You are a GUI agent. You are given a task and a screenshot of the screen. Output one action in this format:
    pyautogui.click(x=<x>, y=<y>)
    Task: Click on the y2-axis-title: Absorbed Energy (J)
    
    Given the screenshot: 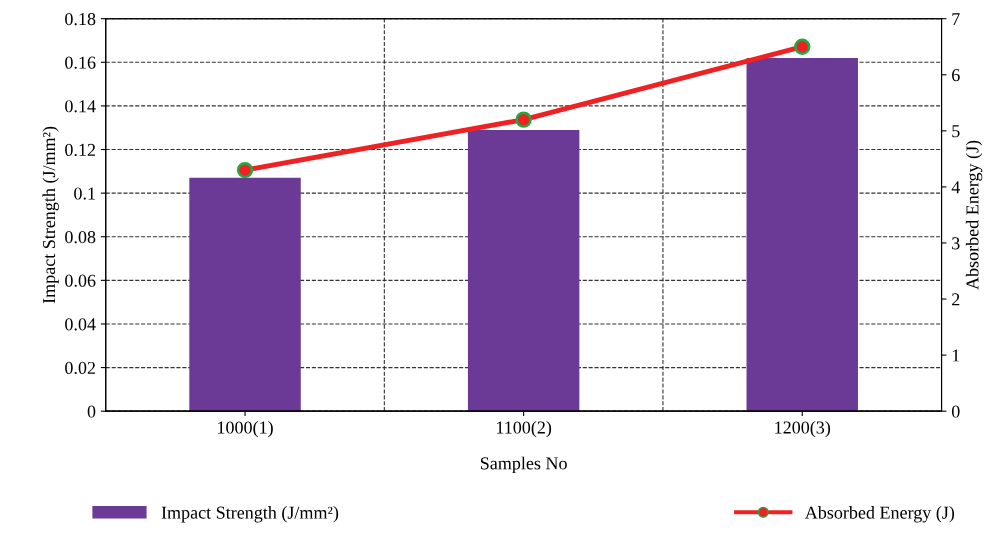 What is the action you would take?
    pyautogui.click(x=974, y=215)
    